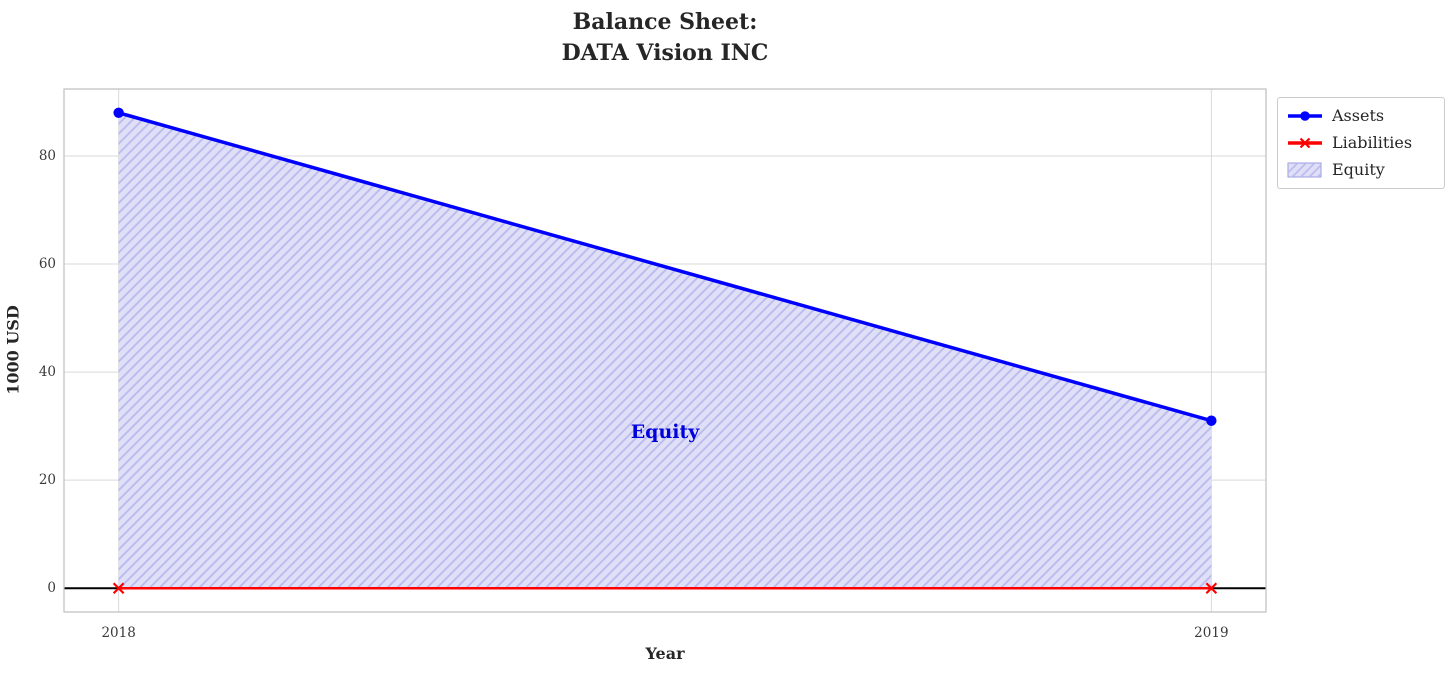 The image size is (1454, 676). I want to click on equity-swatch-graphic, so click(1304, 170).